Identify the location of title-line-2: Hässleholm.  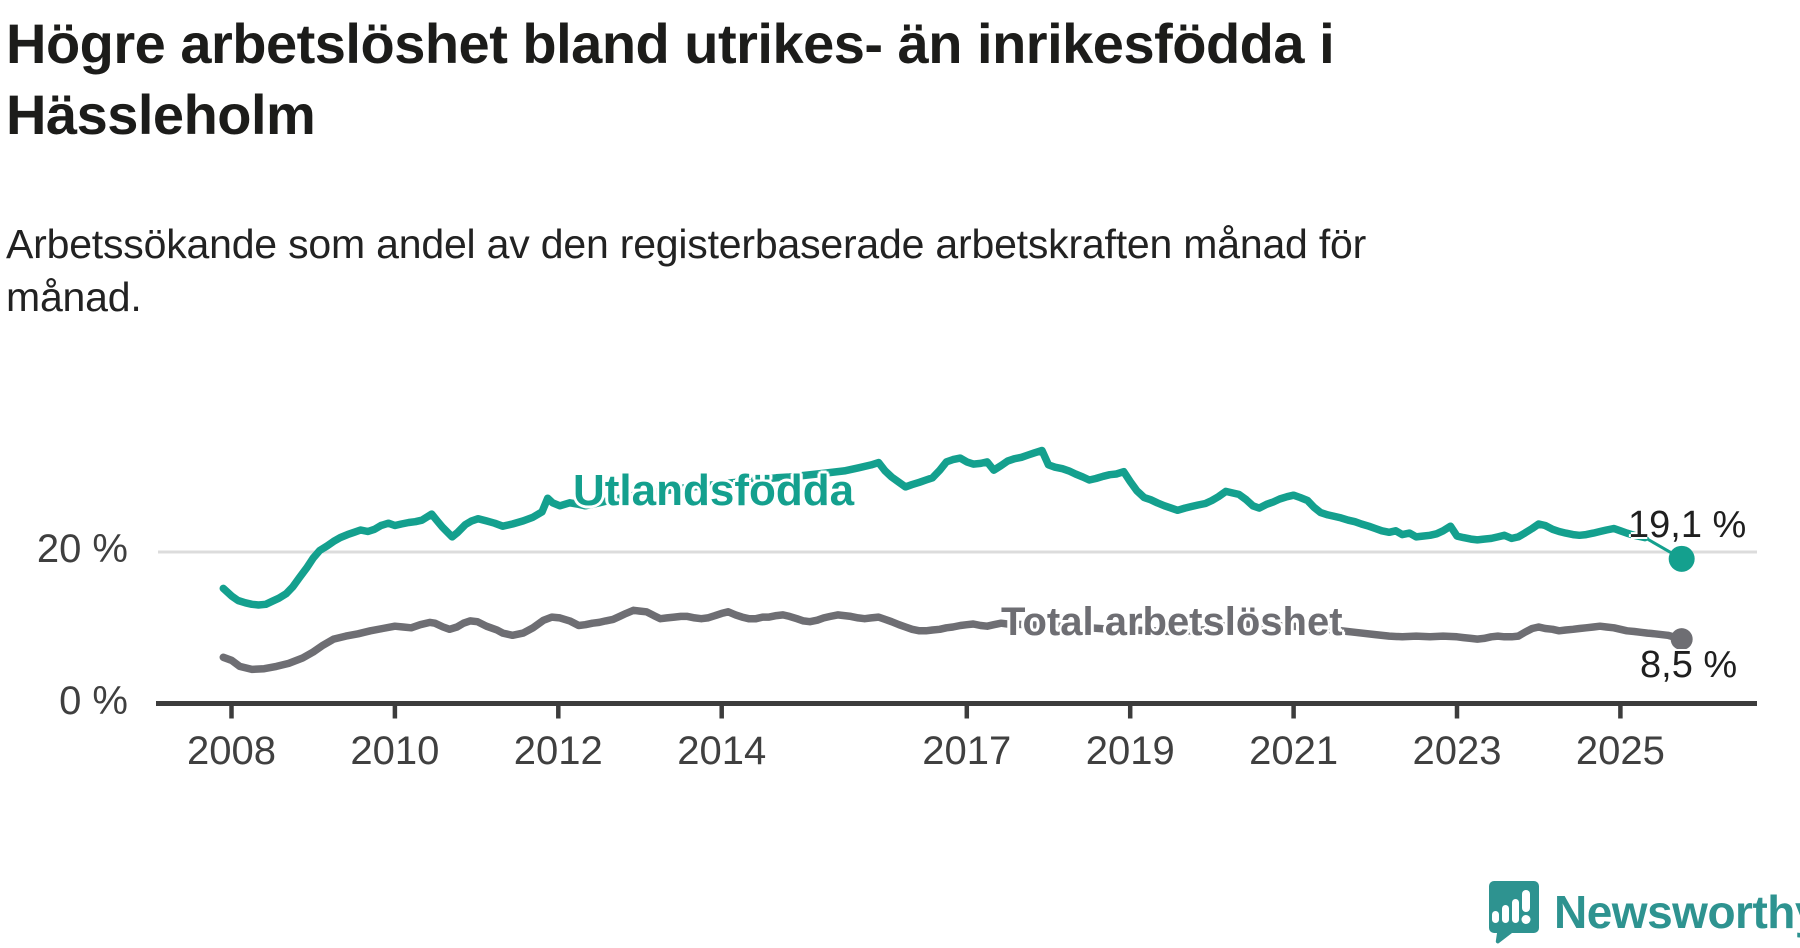
(161, 114).